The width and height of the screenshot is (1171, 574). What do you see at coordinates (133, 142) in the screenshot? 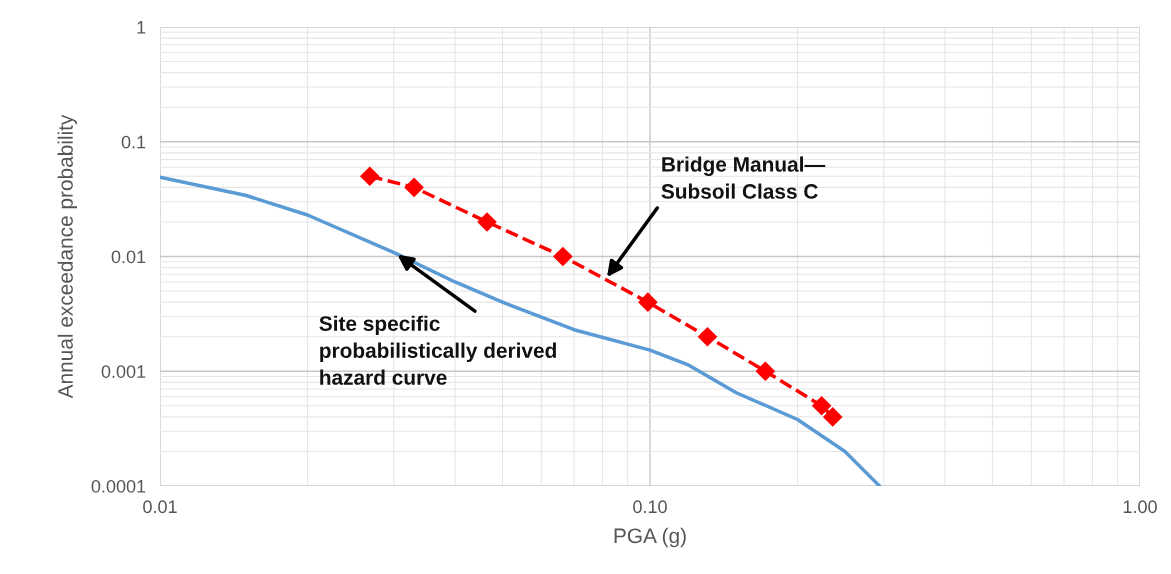
I see `y-tick-label: 0.1` at bounding box center [133, 142].